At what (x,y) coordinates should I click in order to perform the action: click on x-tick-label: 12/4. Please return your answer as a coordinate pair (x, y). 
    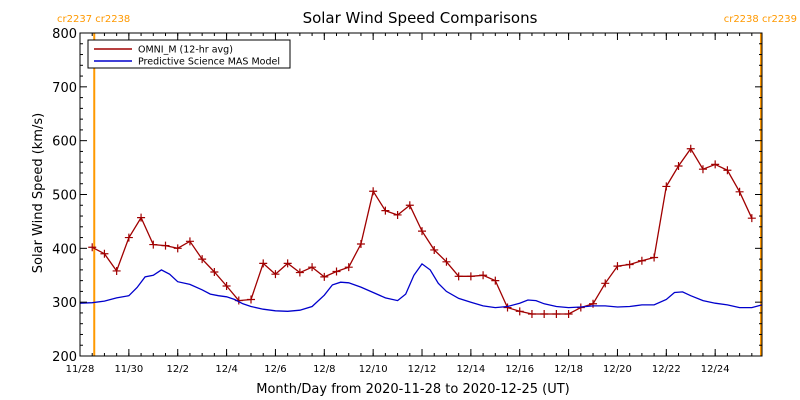
    Looking at the image, I should click on (226, 369).